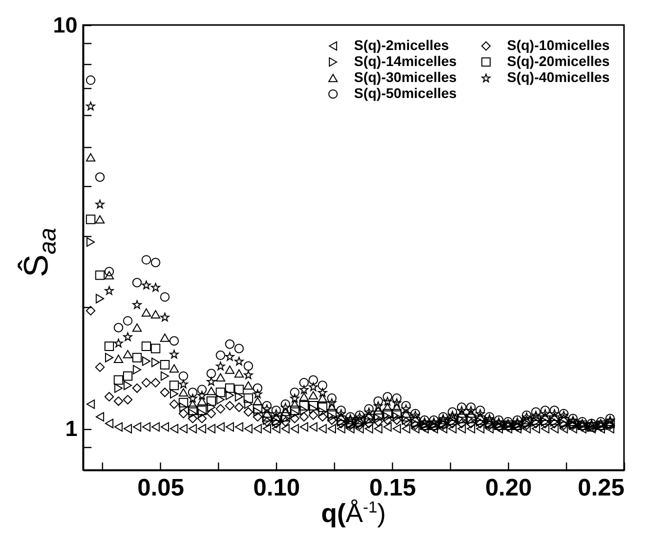  I want to click on legend-label: S(q)-30micelles, so click(405, 77).